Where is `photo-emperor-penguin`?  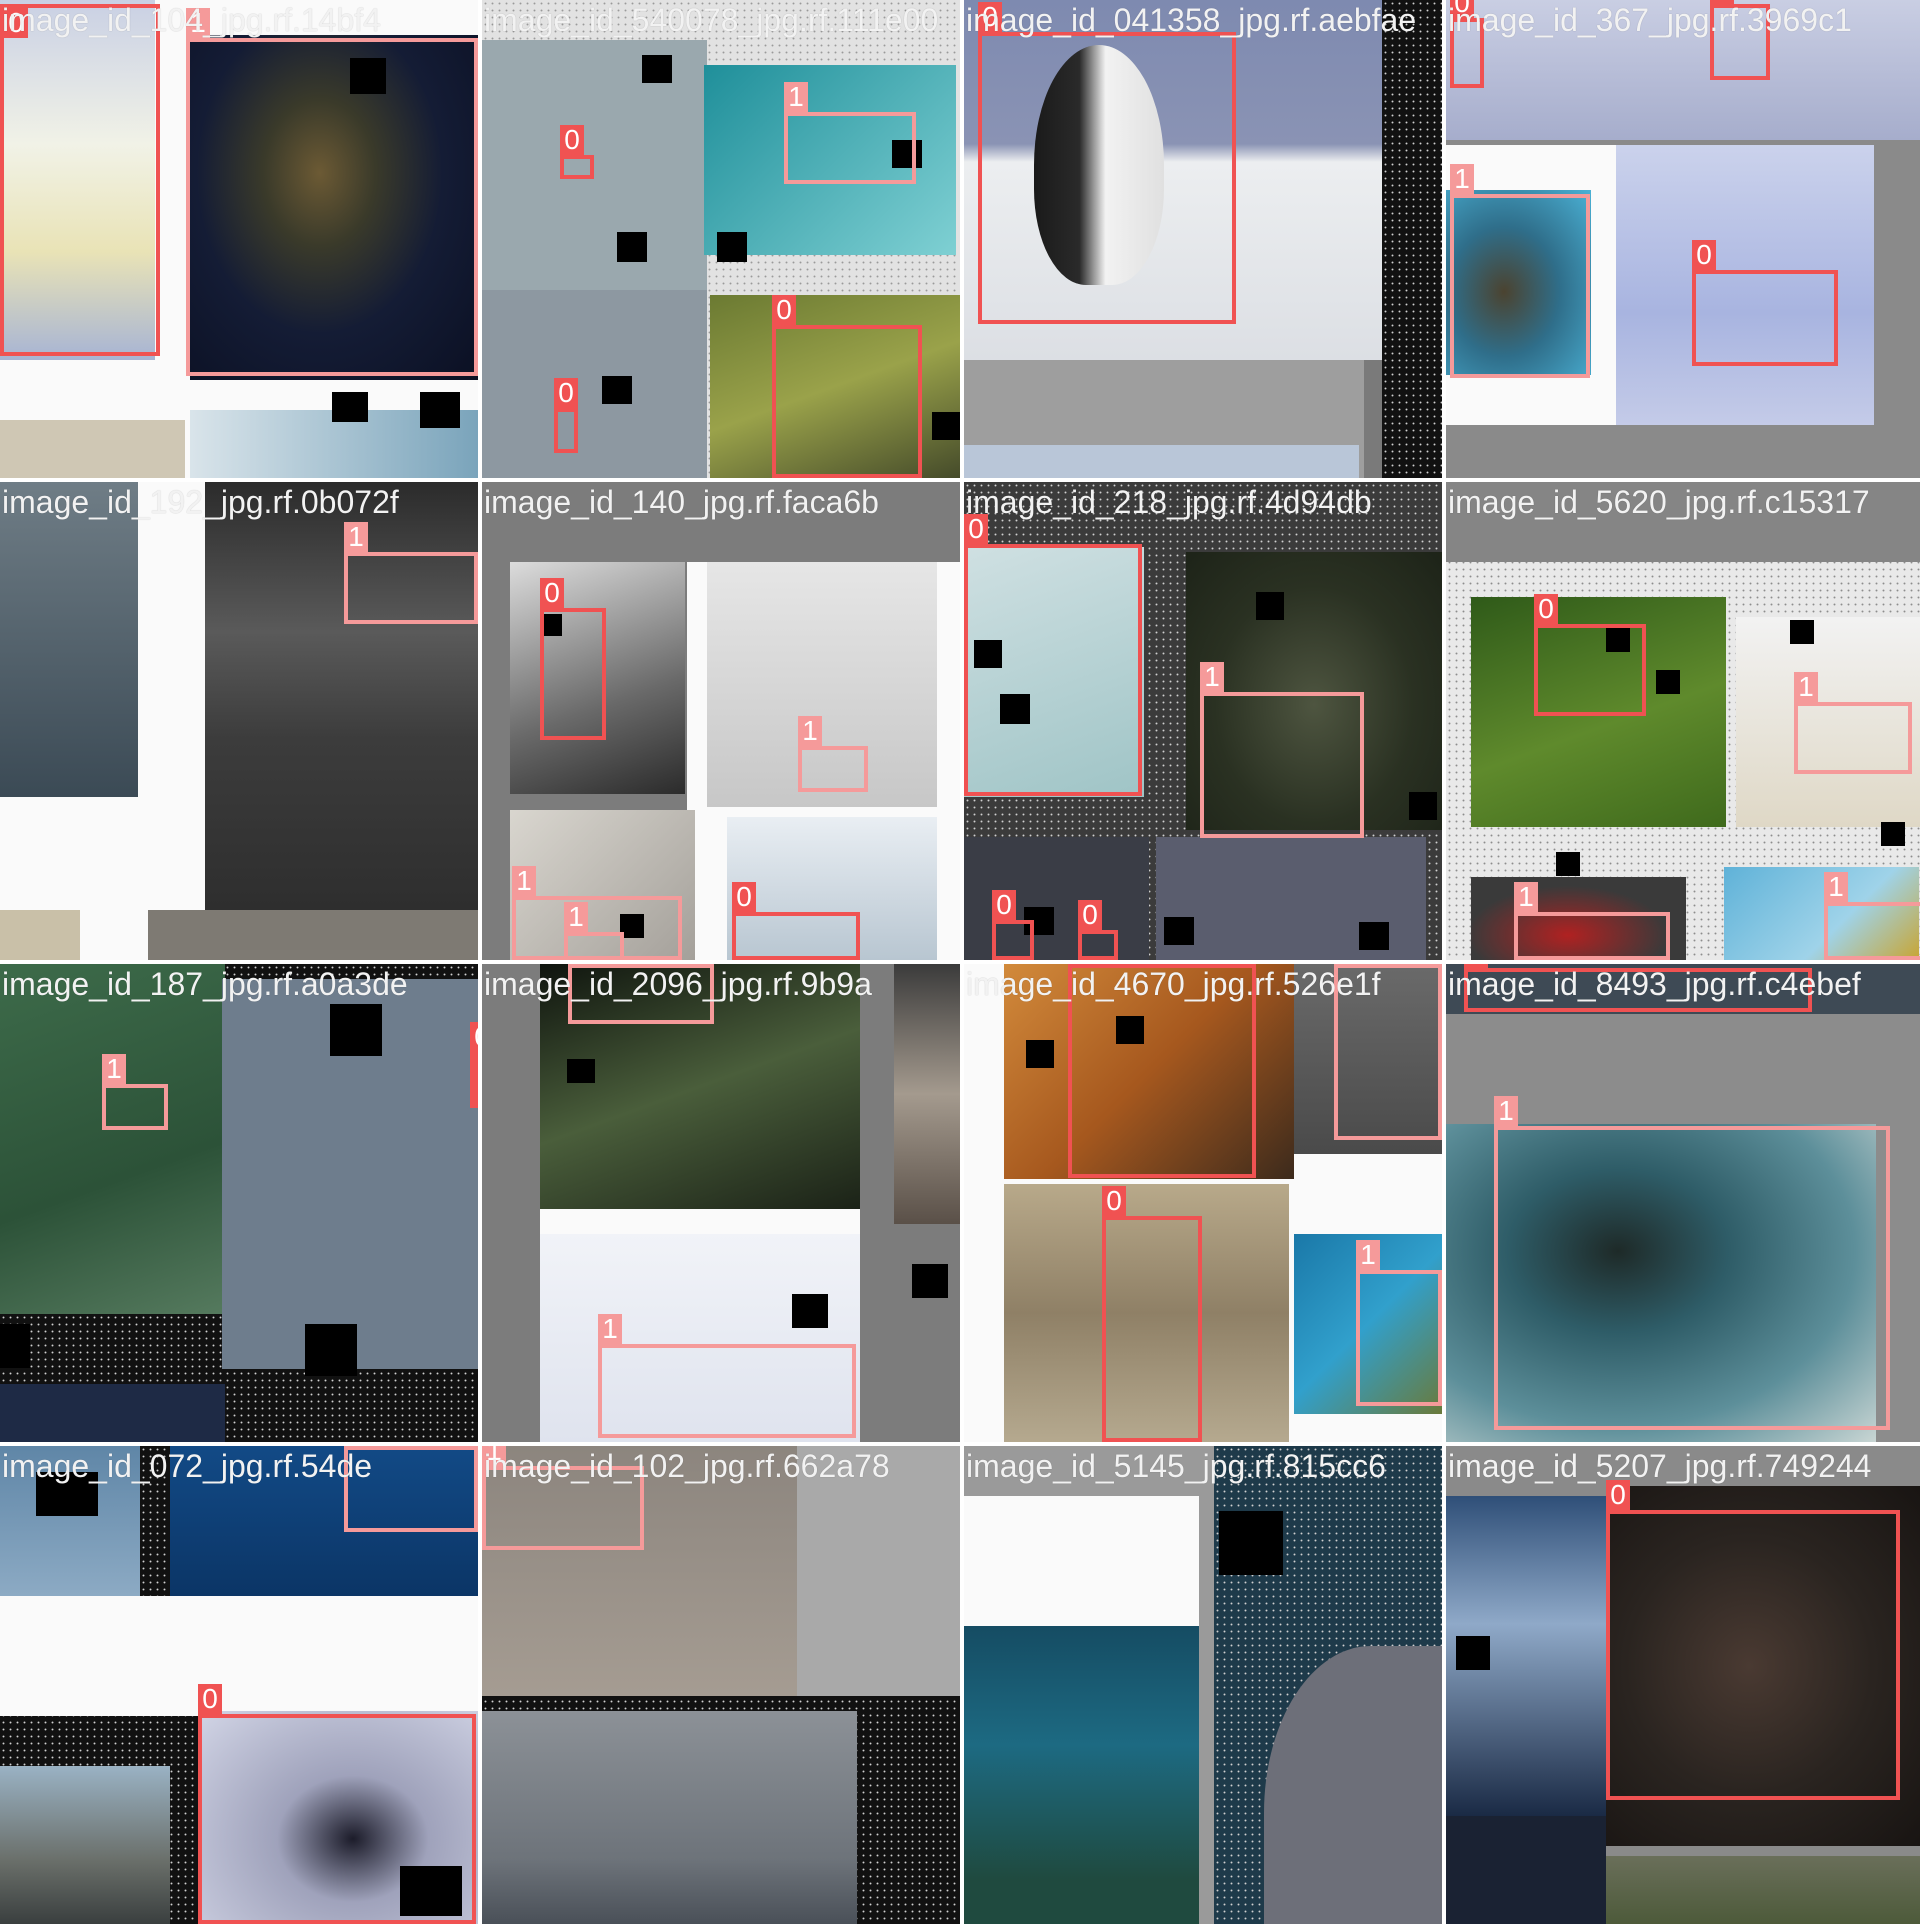 photo-emperor-penguin is located at coordinates (1745, 285).